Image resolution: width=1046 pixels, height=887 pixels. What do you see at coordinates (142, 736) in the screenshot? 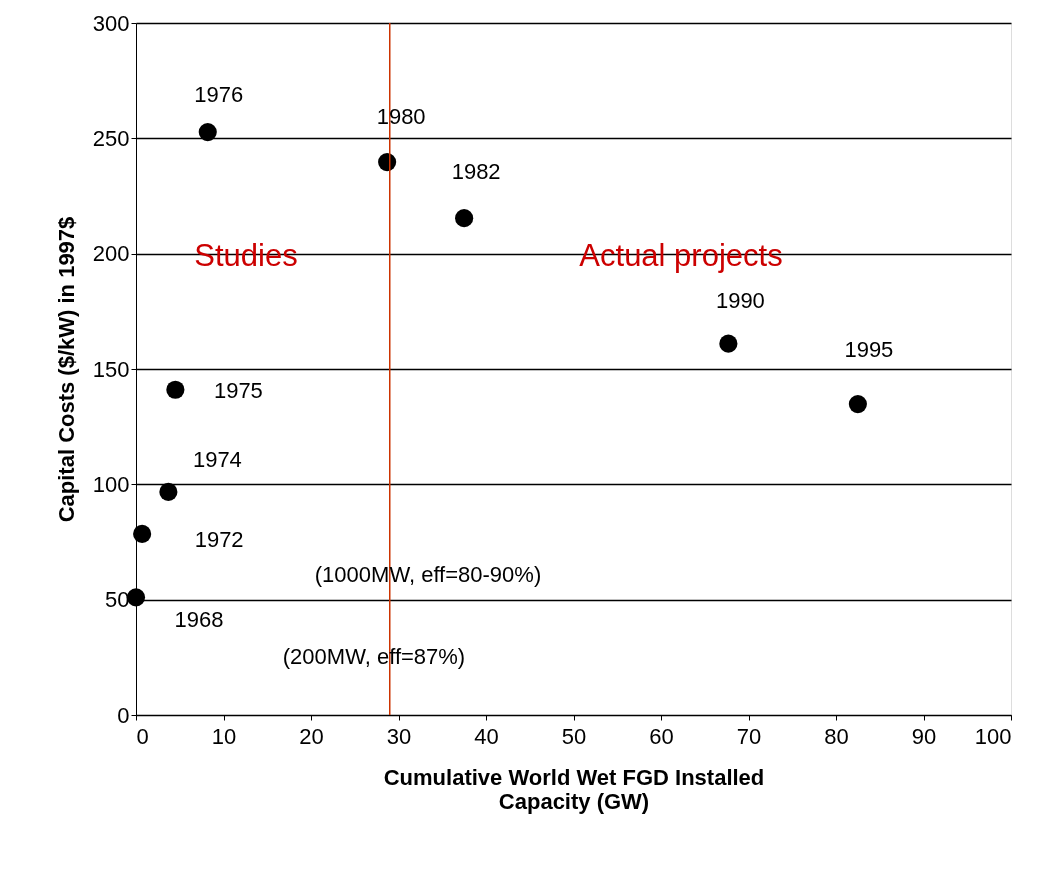
I see `x-tick-label: 0` at bounding box center [142, 736].